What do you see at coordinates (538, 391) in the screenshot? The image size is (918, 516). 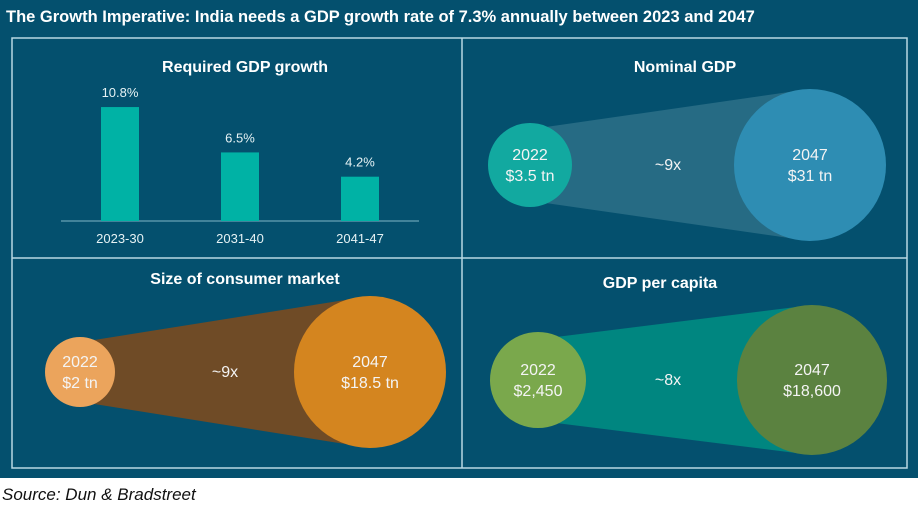 I see `start-value: $2,450` at bounding box center [538, 391].